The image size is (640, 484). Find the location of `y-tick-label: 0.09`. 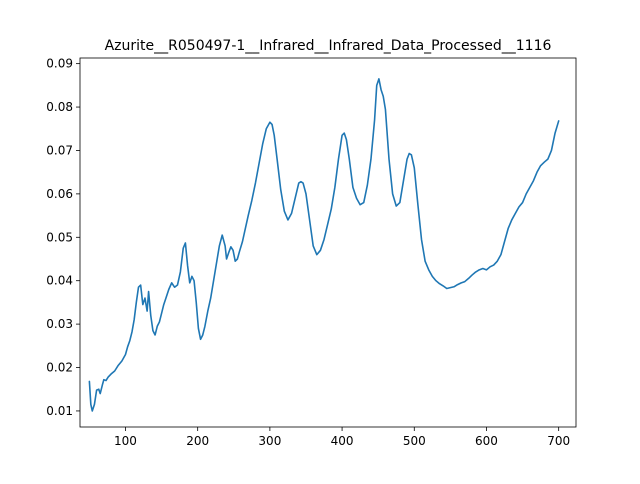

y-tick-label: 0.09 is located at coordinates (59, 64).